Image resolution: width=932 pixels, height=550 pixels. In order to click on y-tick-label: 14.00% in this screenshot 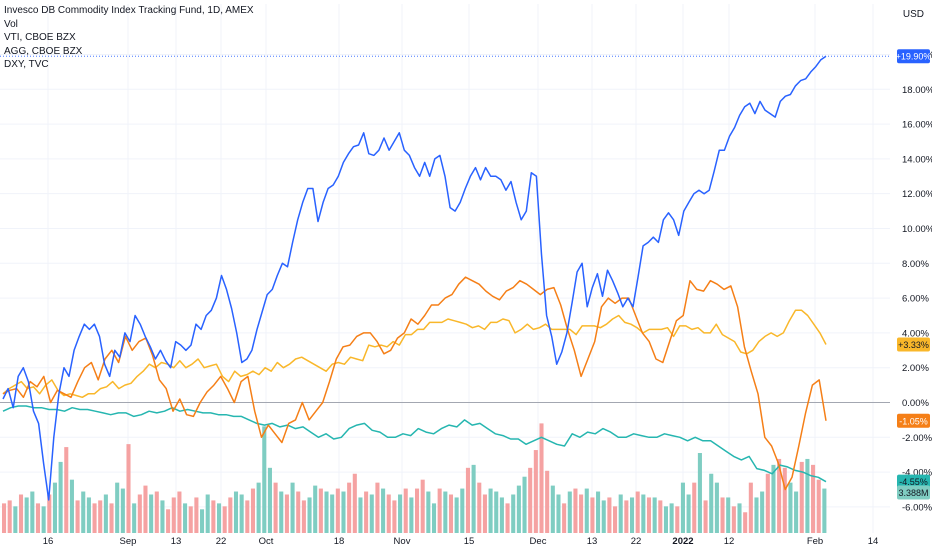, I will do `click(917, 159)`.